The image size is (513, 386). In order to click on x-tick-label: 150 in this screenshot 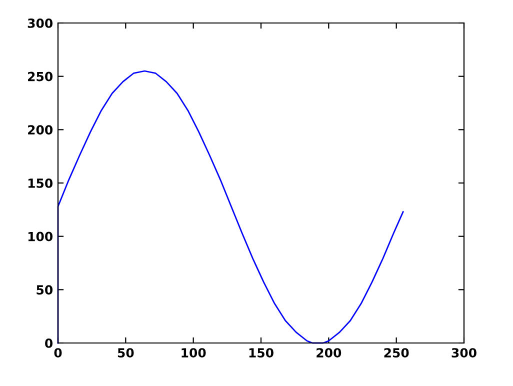, I will do `click(261, 353)`.